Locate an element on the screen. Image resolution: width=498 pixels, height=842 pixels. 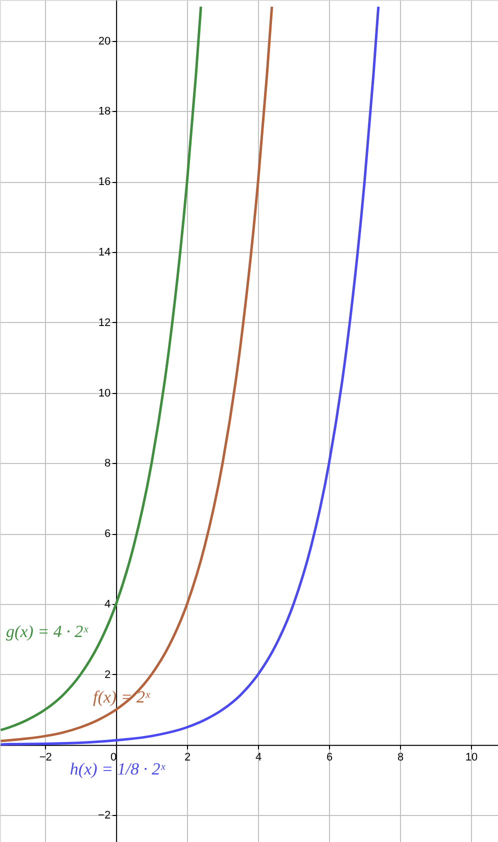
x-tick-label: −2 is located at coordinates (45, 757).